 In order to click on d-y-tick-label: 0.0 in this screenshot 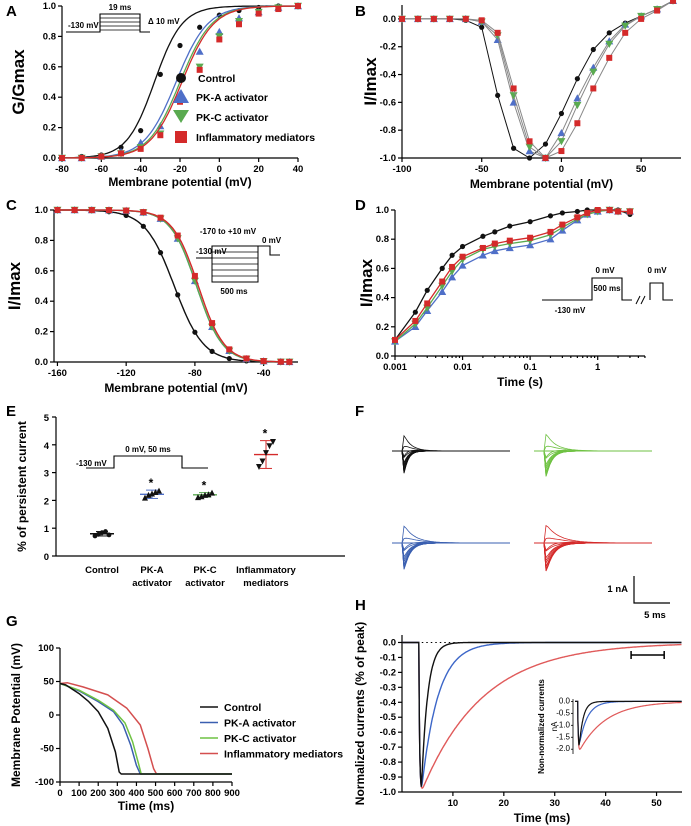, I will do `click(382, 356)`.